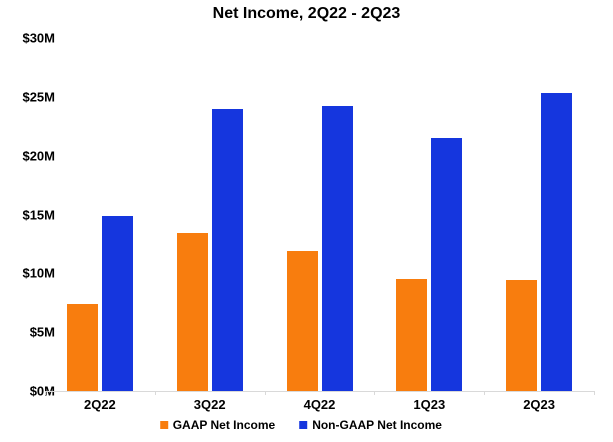 Image resolution: width=613 pixels, height=442 pixels. I want to click on x-axis-line, so click(319, 391).